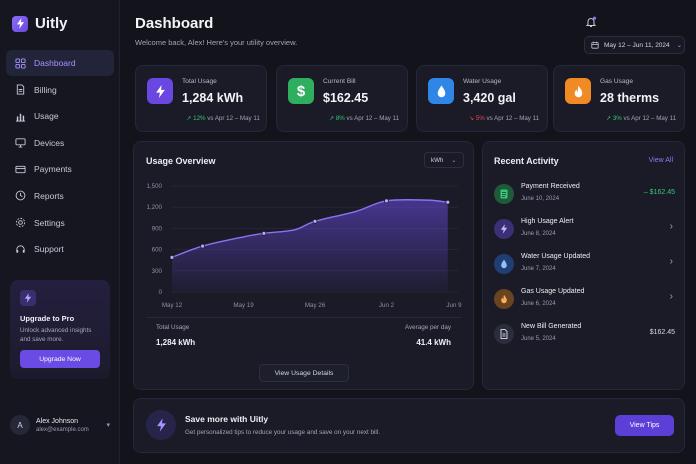 This screenshot has height=464, width=696. Describe the element at coordinates (20, 196) in the screenshot. I see `clock-icon` at that location.